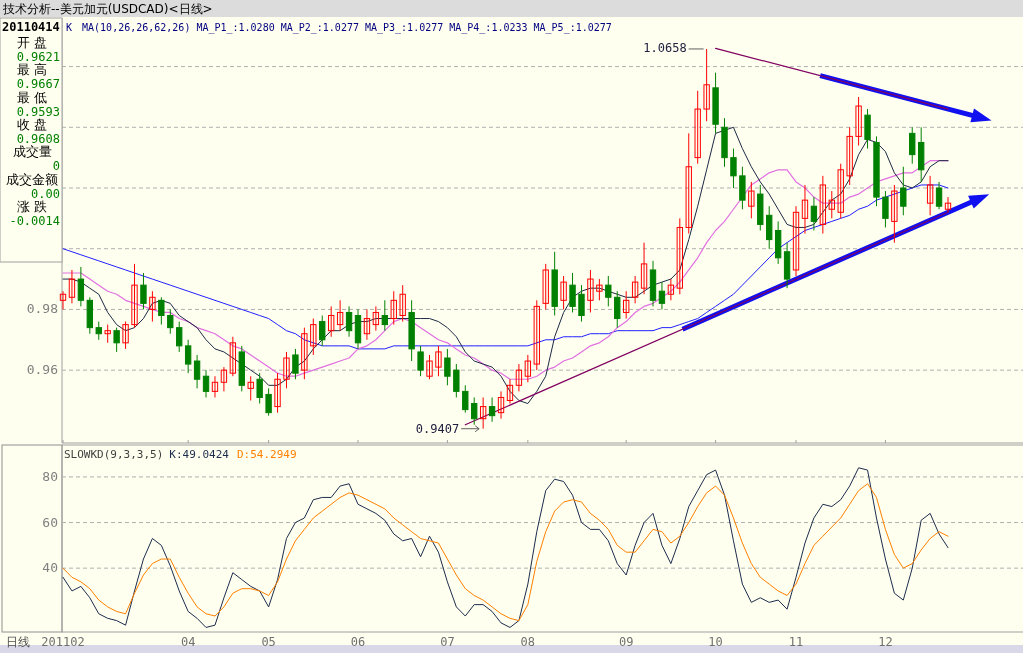 The image size is (1023, 653). What do you see at coordinates (199, 454) in the screenshot?
I see `text: K:49.0424` at bounding box center [199, 454].